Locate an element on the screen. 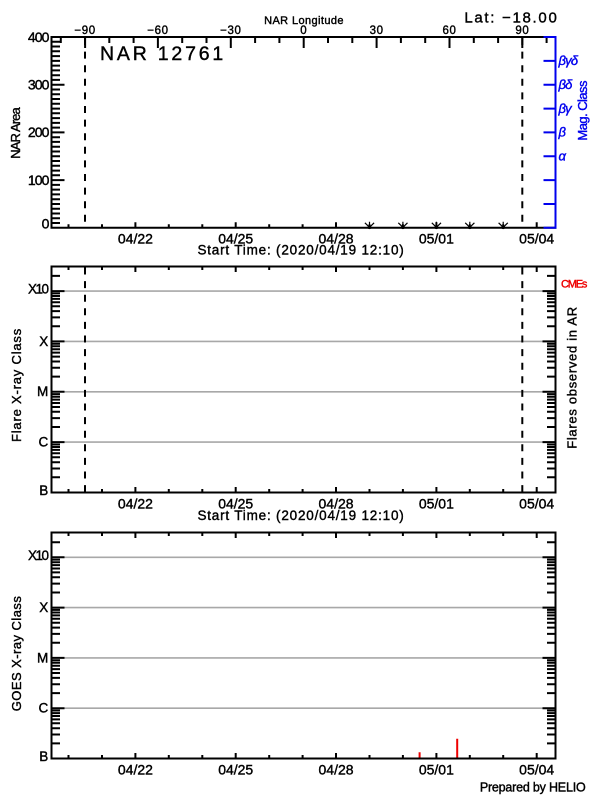 The height and width of the screenshot is (800, 600). svg-text: Prepared by HELIO is located at coordinates (533, 788).